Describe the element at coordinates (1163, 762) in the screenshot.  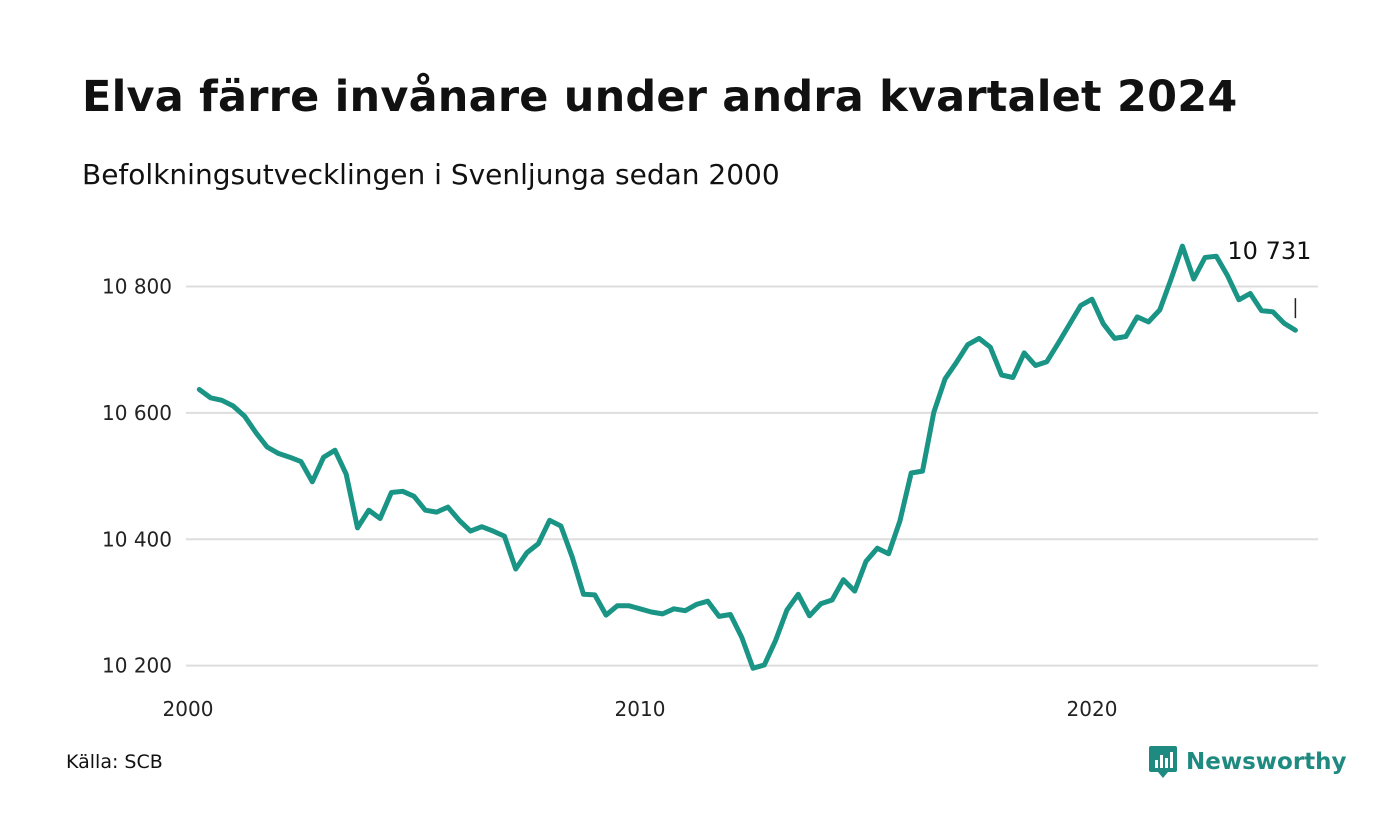
I see `newsworthy-logo-icon` at that location.